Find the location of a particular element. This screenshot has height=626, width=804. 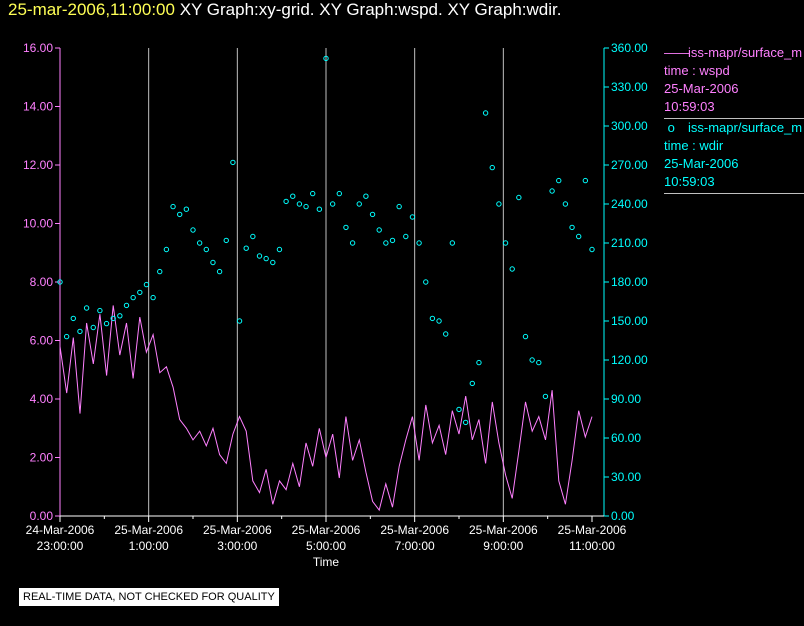

y-tick-label-right: 0.00 is located at coordinates (623, 516).